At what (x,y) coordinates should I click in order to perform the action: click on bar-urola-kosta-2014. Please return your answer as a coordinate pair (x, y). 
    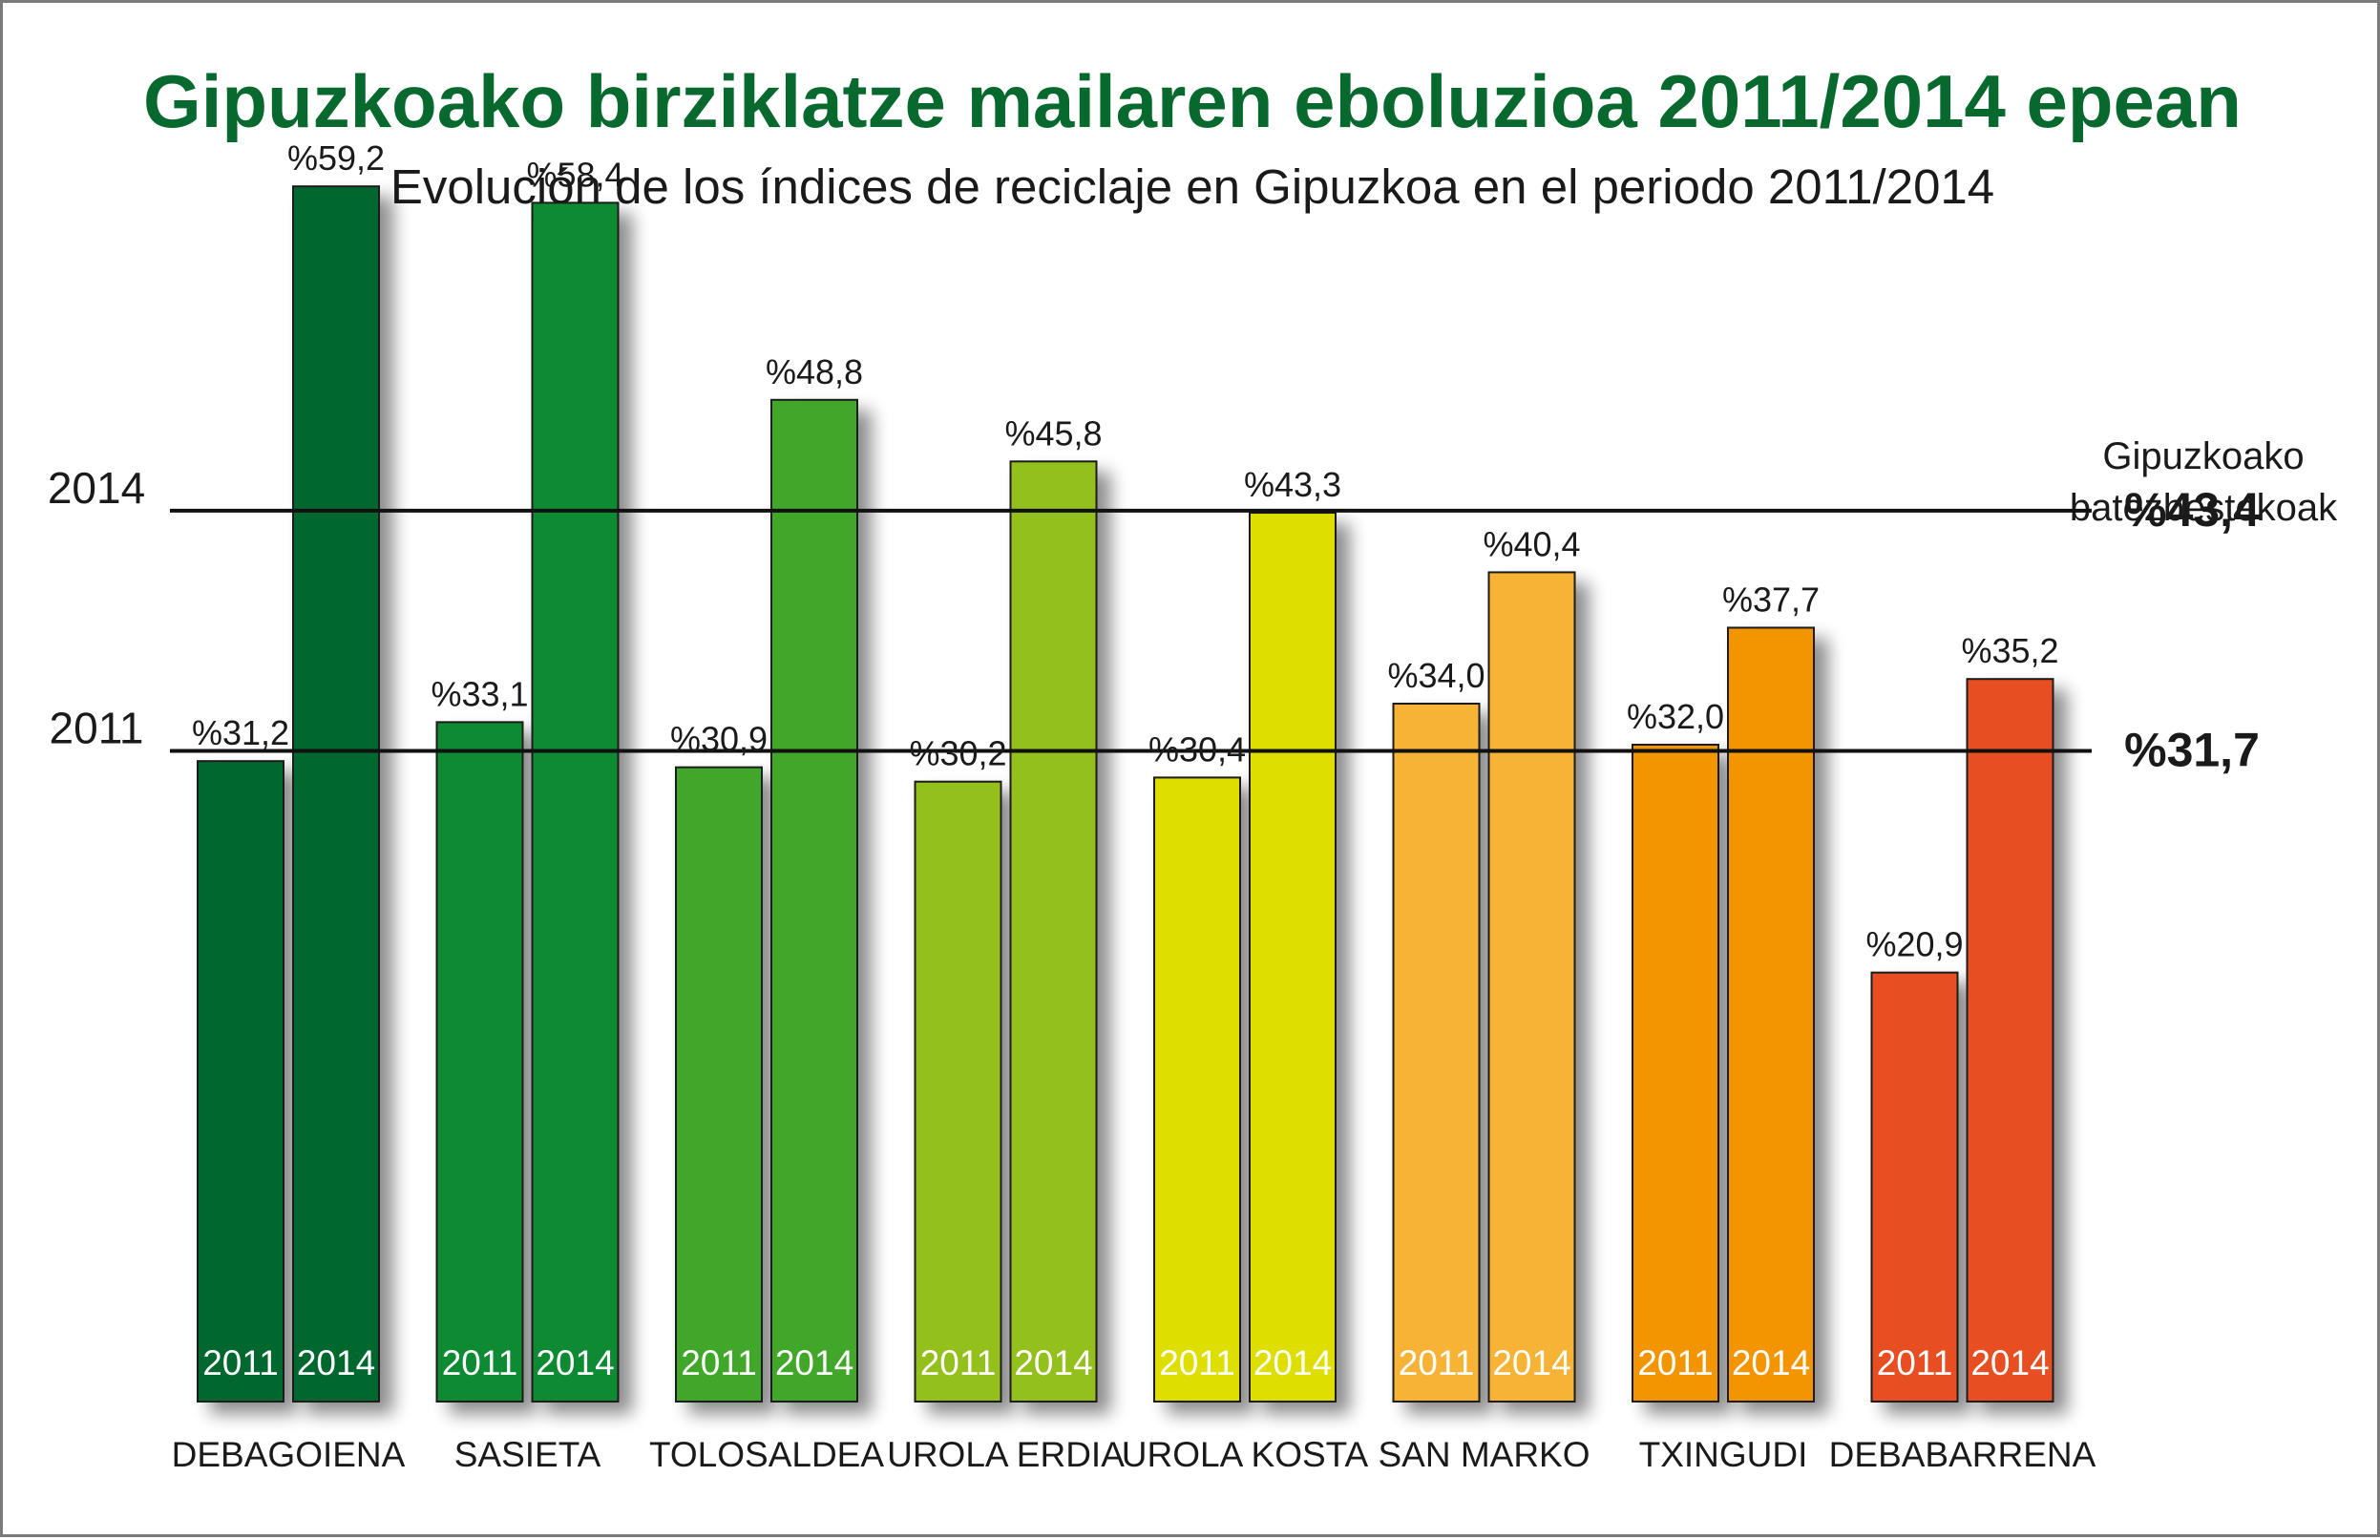
    Looking at the image, I should click on (1293, 957).